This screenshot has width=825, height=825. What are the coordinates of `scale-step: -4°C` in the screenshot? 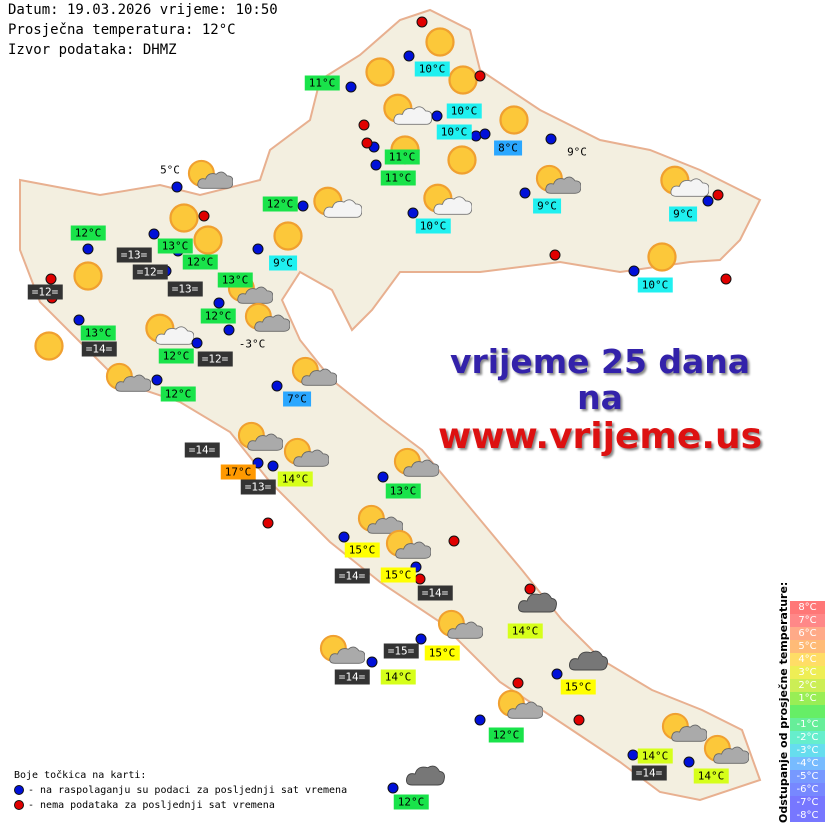 It's located at (807, 763).